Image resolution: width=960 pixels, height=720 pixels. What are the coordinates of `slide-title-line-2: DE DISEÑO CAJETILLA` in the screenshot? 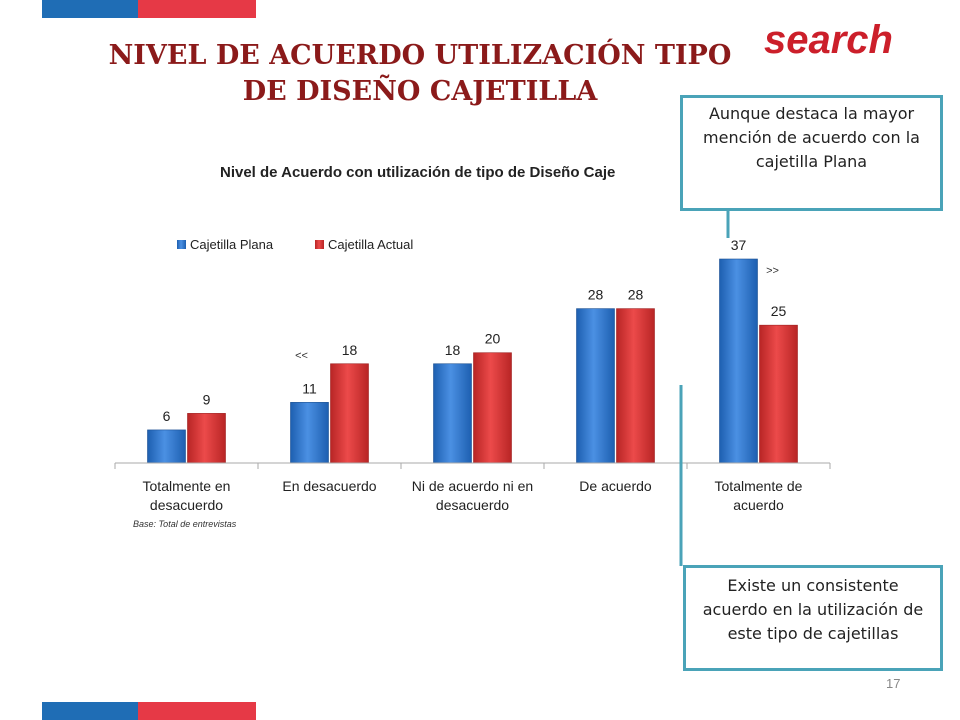 It's located at (420, 91).